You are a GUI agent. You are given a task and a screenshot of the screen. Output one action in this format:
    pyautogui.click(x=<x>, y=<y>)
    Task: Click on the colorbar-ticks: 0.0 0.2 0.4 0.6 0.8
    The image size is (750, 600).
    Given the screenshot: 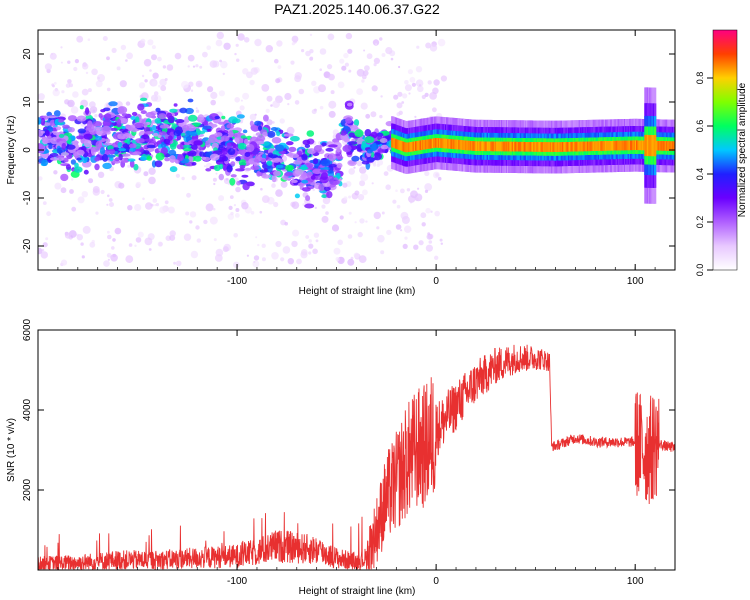 What is the action you would take?
    pyautogui.click(x=704, y=174)
    